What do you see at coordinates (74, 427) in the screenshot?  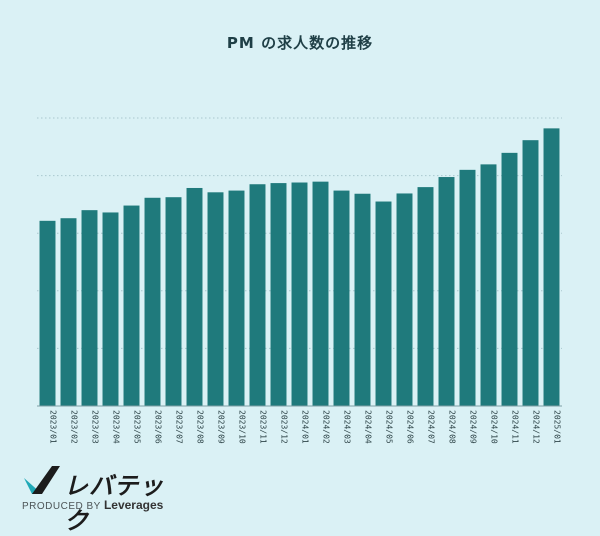 I see `x-tick-label: 2023/02` at bounding box center [74, 427].